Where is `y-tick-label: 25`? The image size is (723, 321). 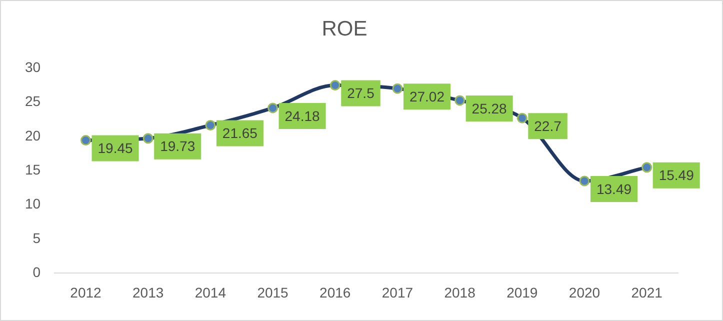 y-tick-label: 25 is located at coordinates (32, 101).